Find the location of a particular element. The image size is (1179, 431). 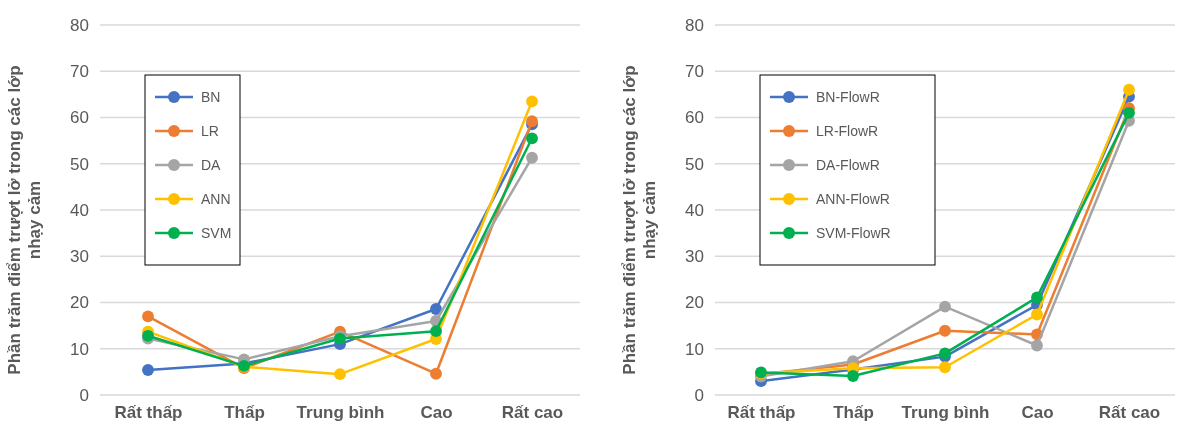

legend-label: LR is located at coordinates (210, 131).